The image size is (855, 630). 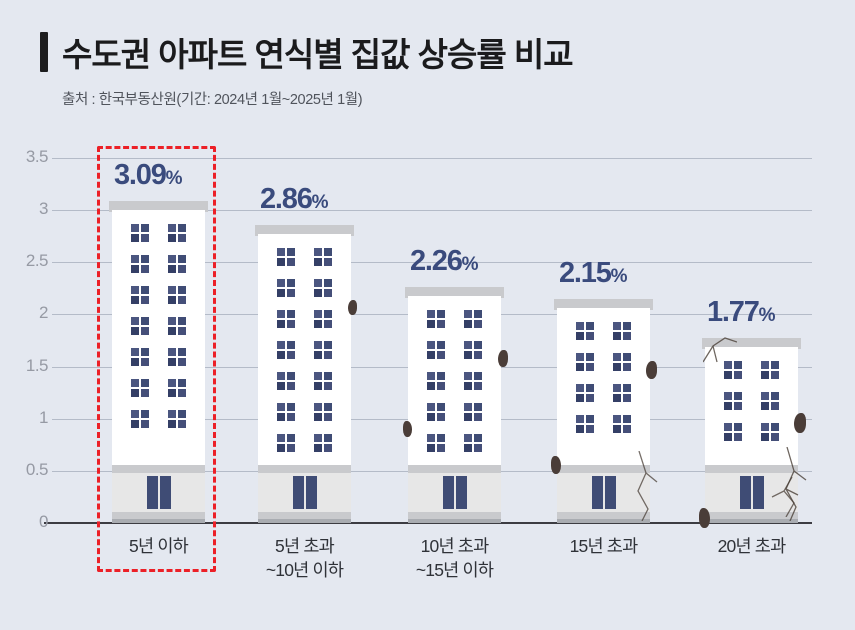 I want to click on building-podium, so click(x=158, y=494).